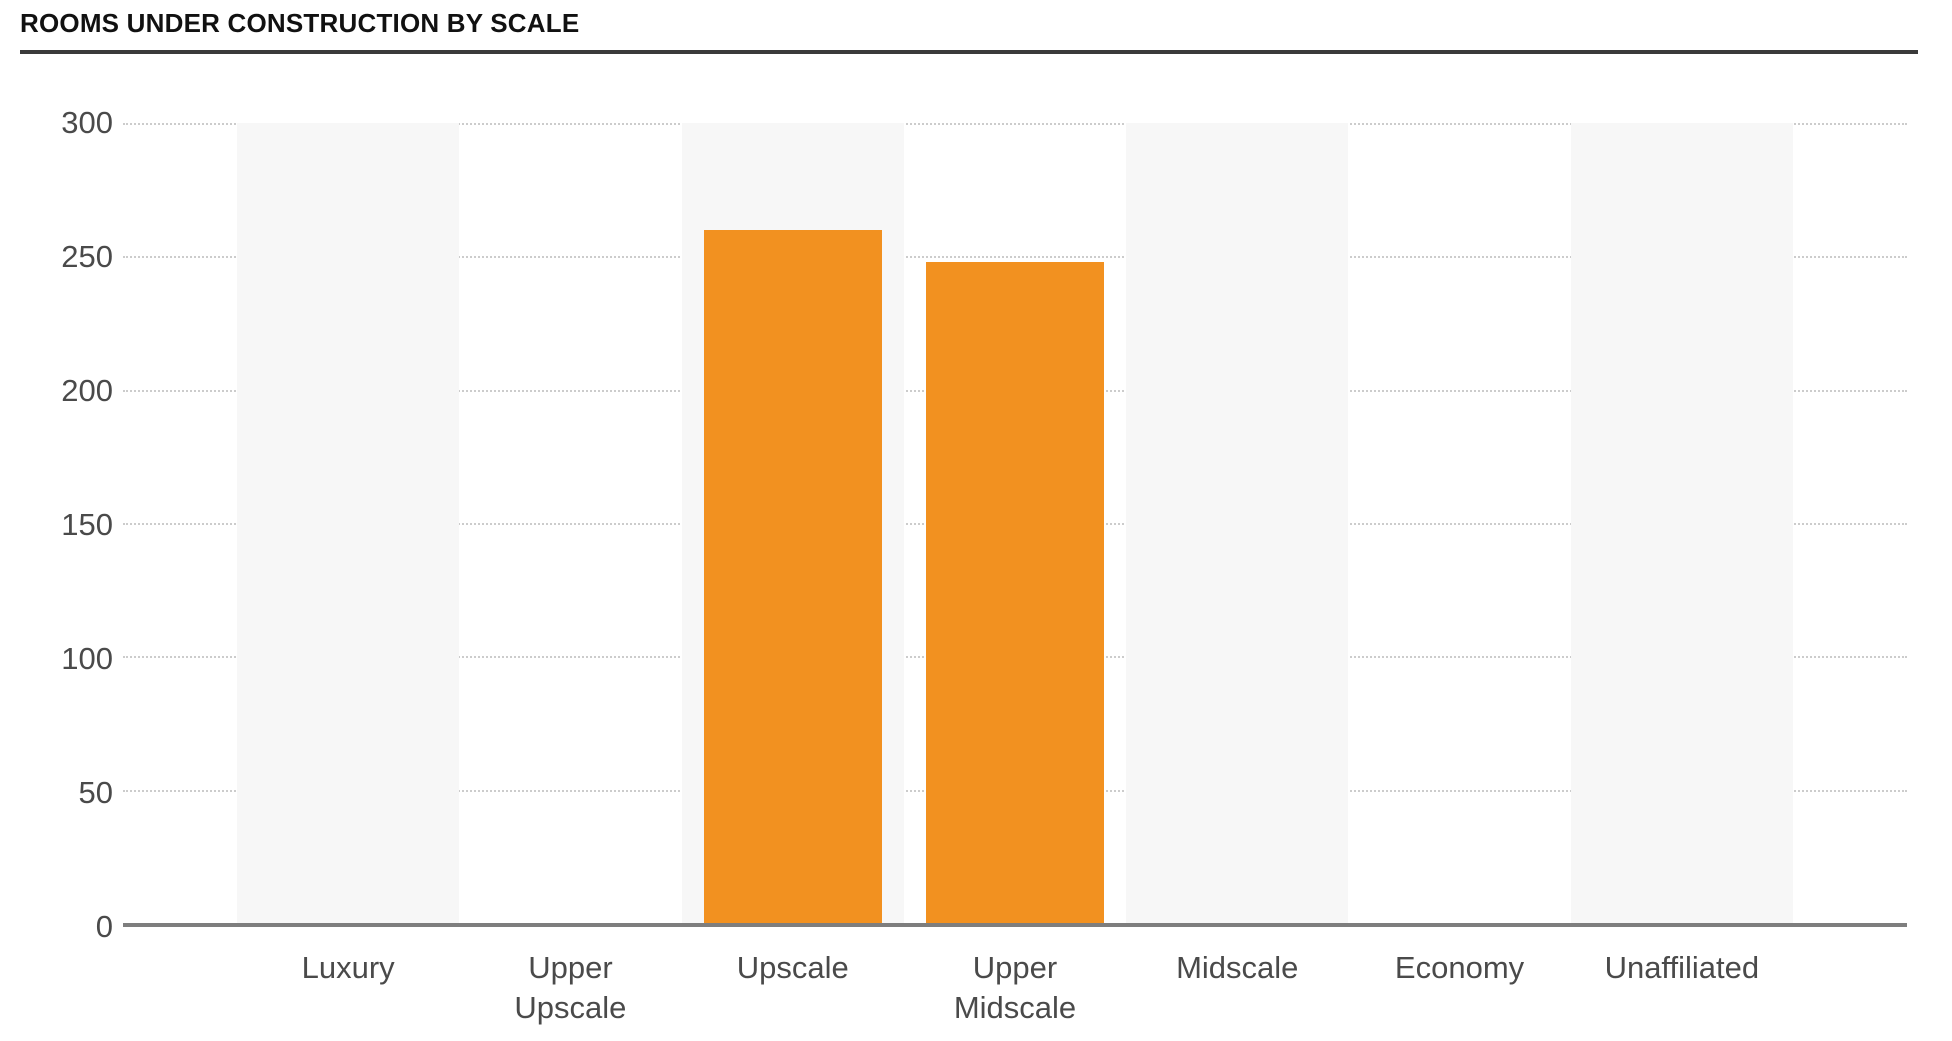 The image size is (1952, 1041). Describe the element at coordinates (348, 523) in the screenshot. I see `column-luxury` at that location.